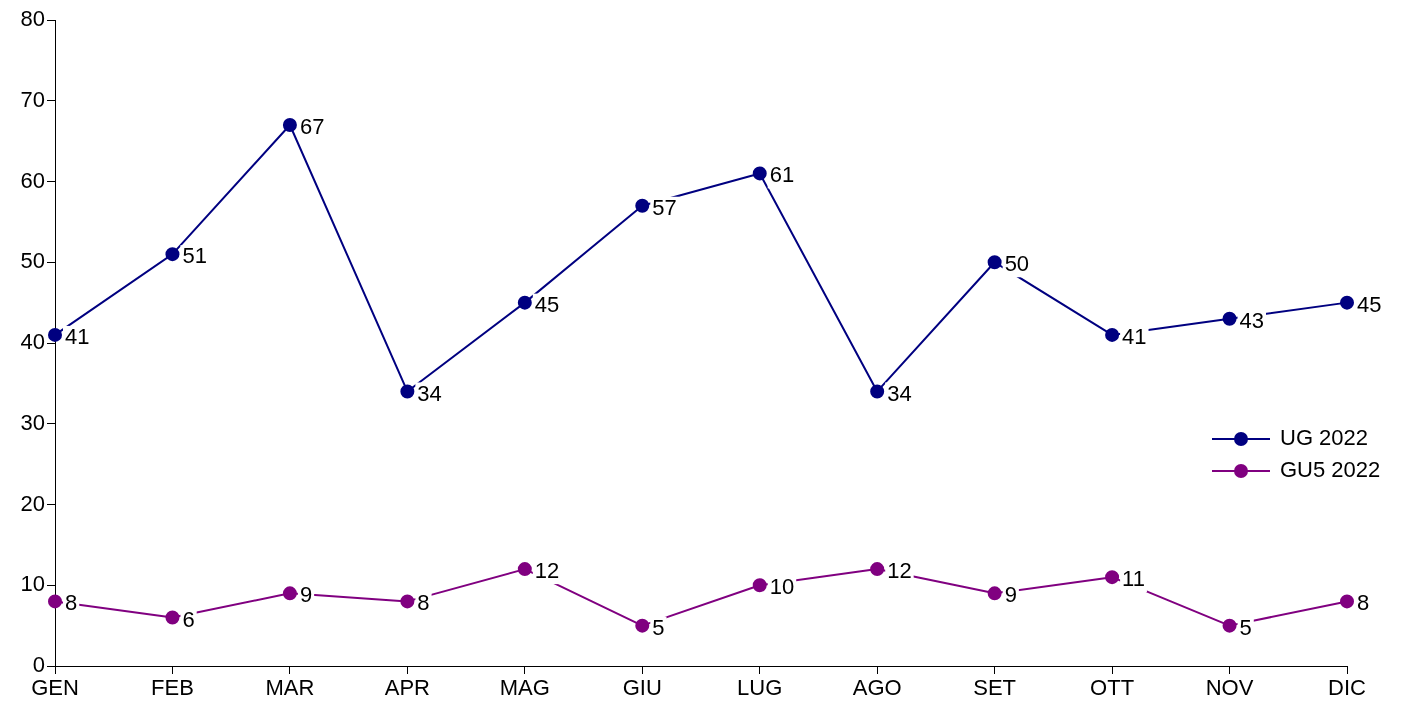  Describe the element at coordinates (32, 261) in the screenshot. I see `y-tick-label: 50` at that location.